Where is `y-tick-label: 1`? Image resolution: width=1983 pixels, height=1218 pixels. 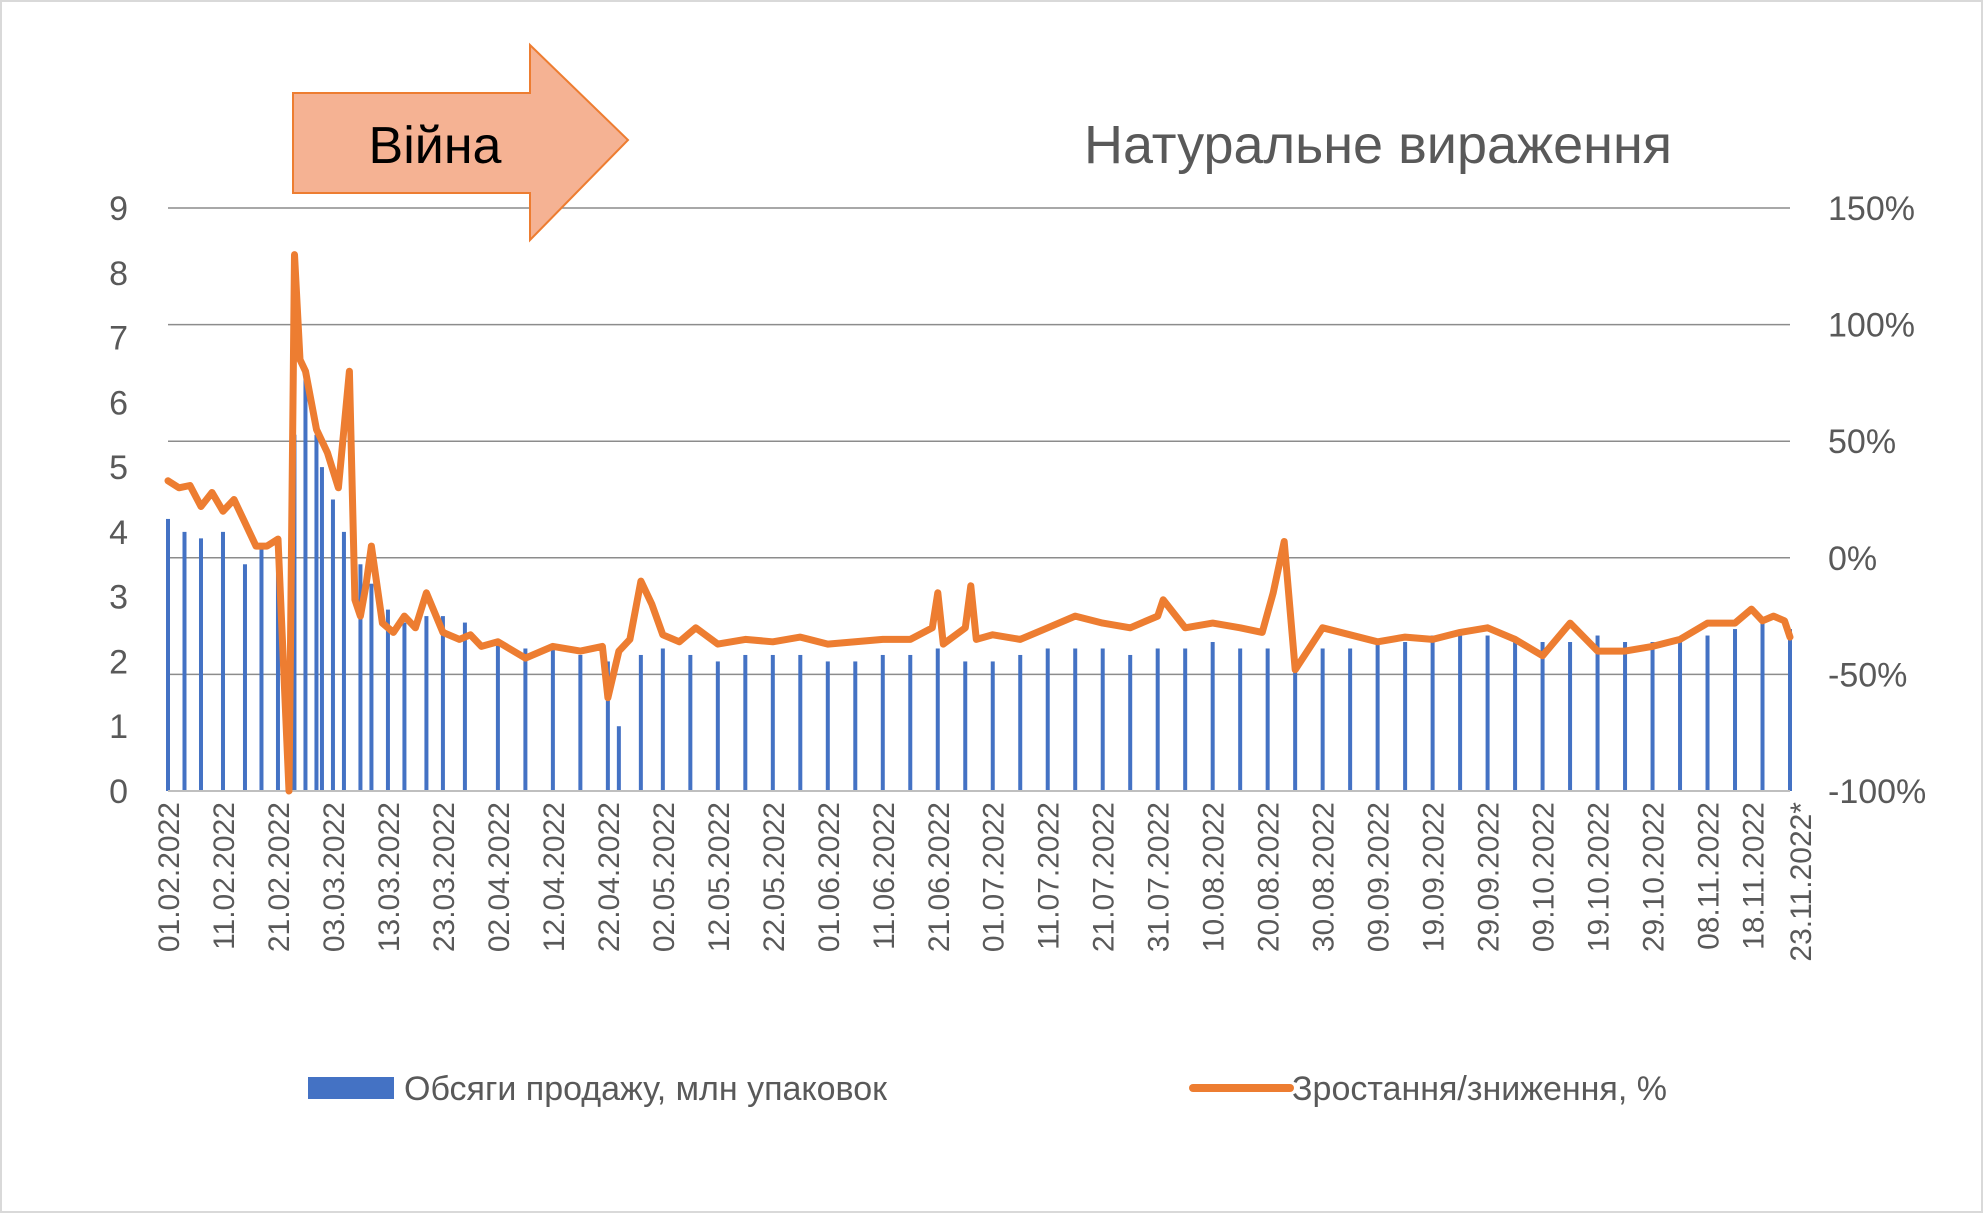
y-tick-label: 1 is located at coordinates (118, 727).